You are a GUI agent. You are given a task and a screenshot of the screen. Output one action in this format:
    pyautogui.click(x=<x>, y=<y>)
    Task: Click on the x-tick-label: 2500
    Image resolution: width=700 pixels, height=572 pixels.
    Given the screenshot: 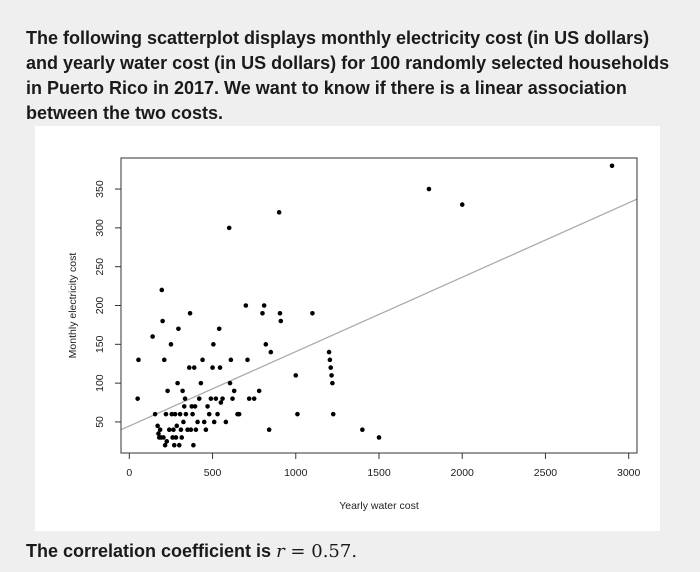 What is the action you would take?
    pyautogui.click(x=546, y=473)
    